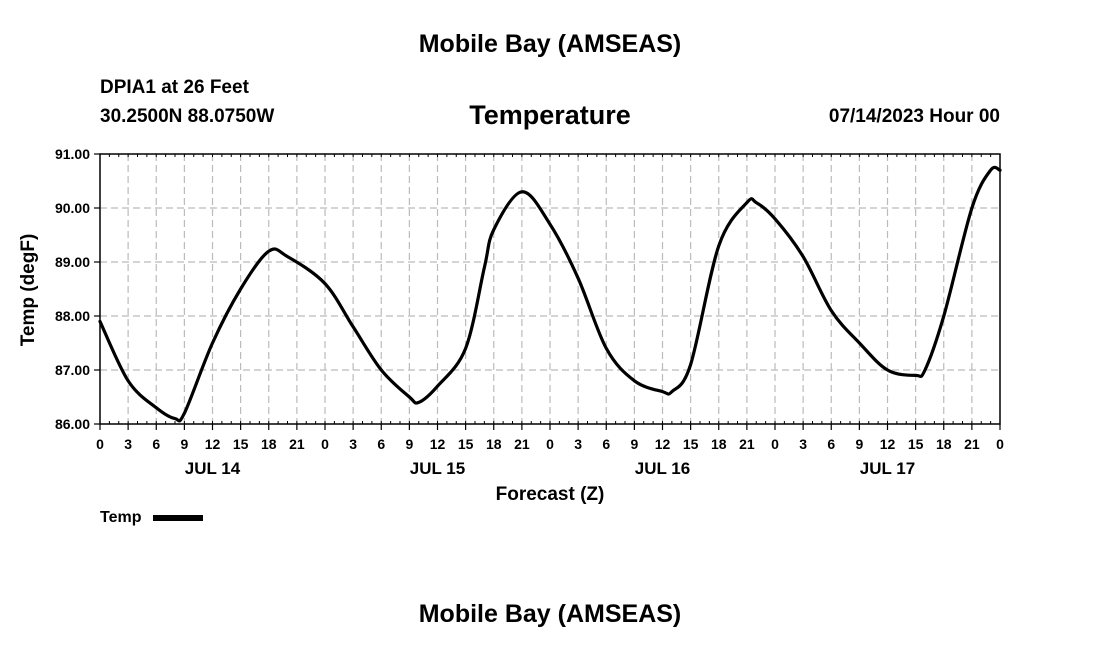 The width and height of the screenshot is (1100, 650). What do you see at coordinates (121, 517) in the screenshot?
I see `legend-label: Temp` at bounding box center [121, 517].